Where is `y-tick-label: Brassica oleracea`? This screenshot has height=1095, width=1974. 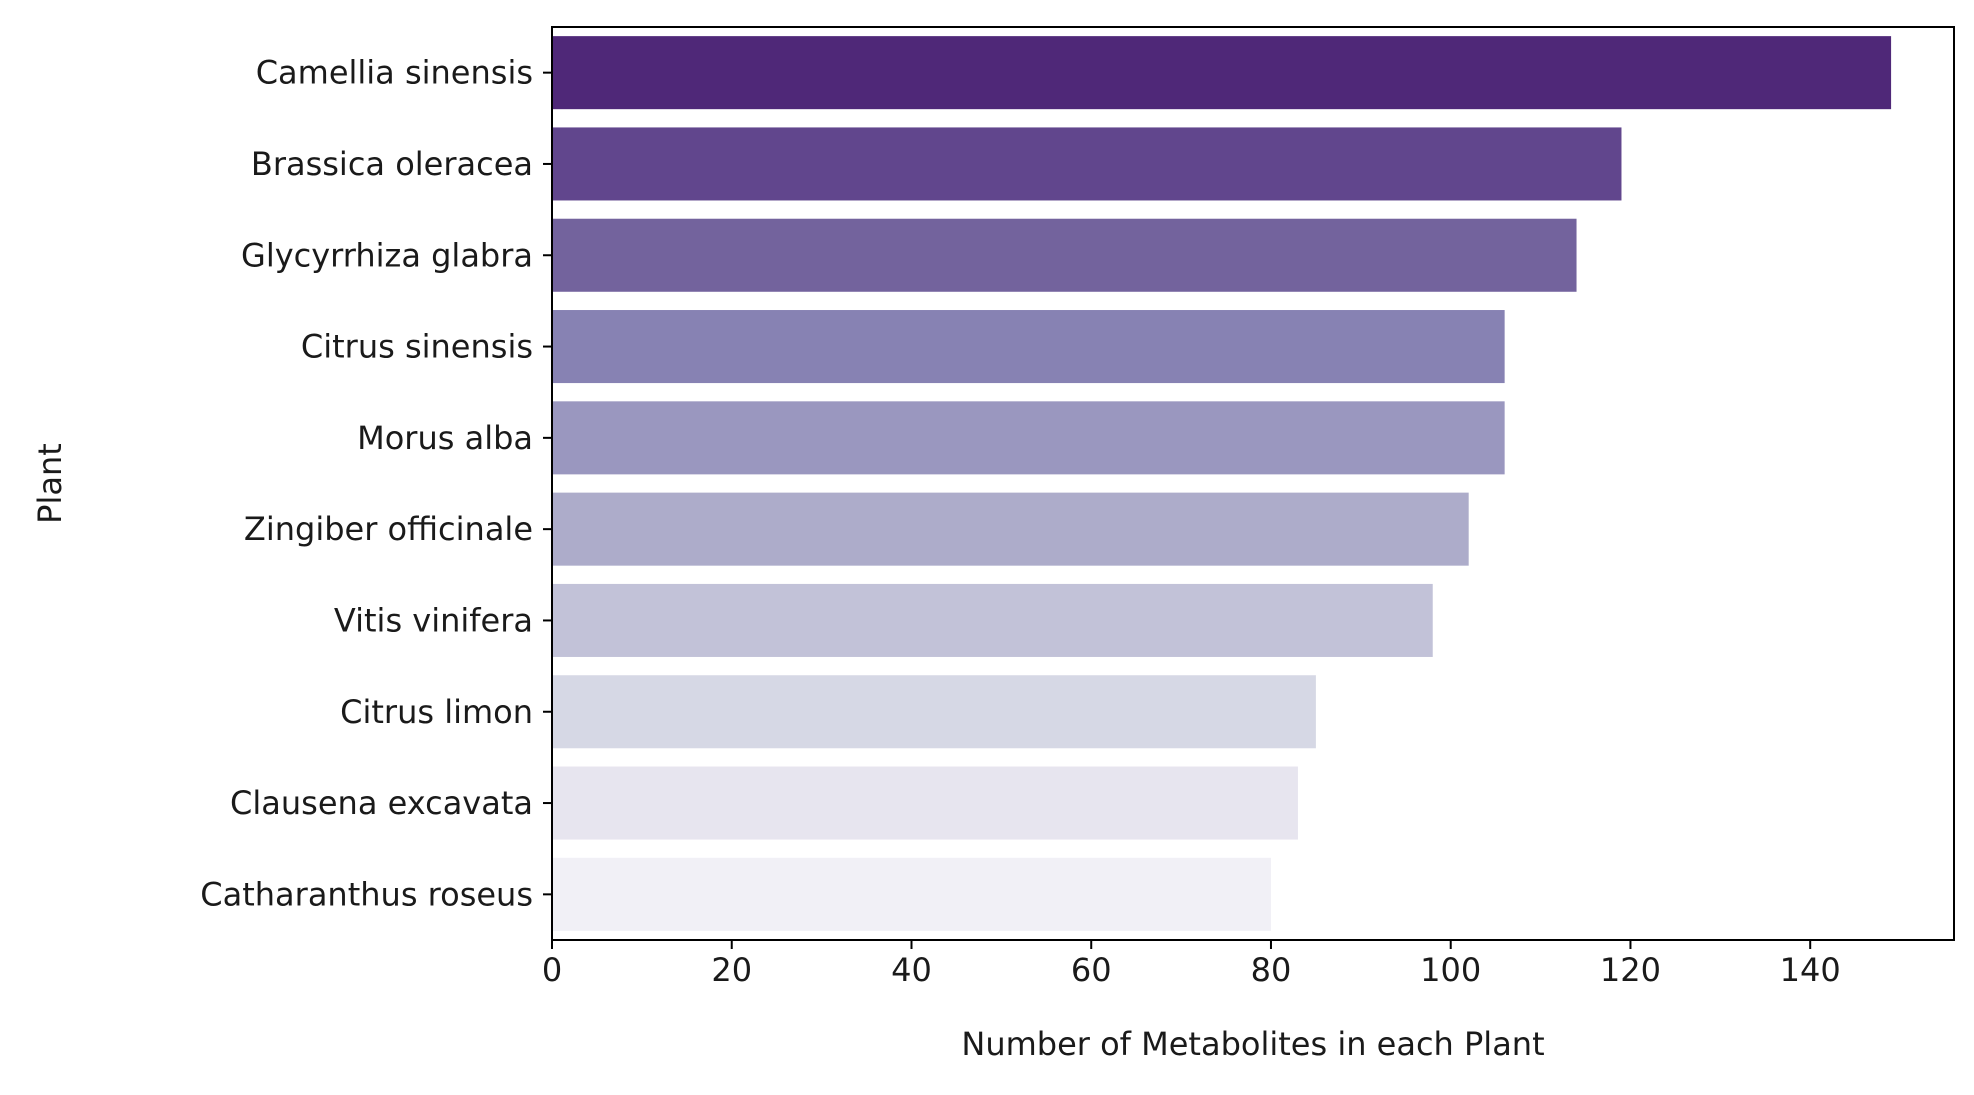 y-tick-label: Brassica oleracea is located at coordinates (392, 164).